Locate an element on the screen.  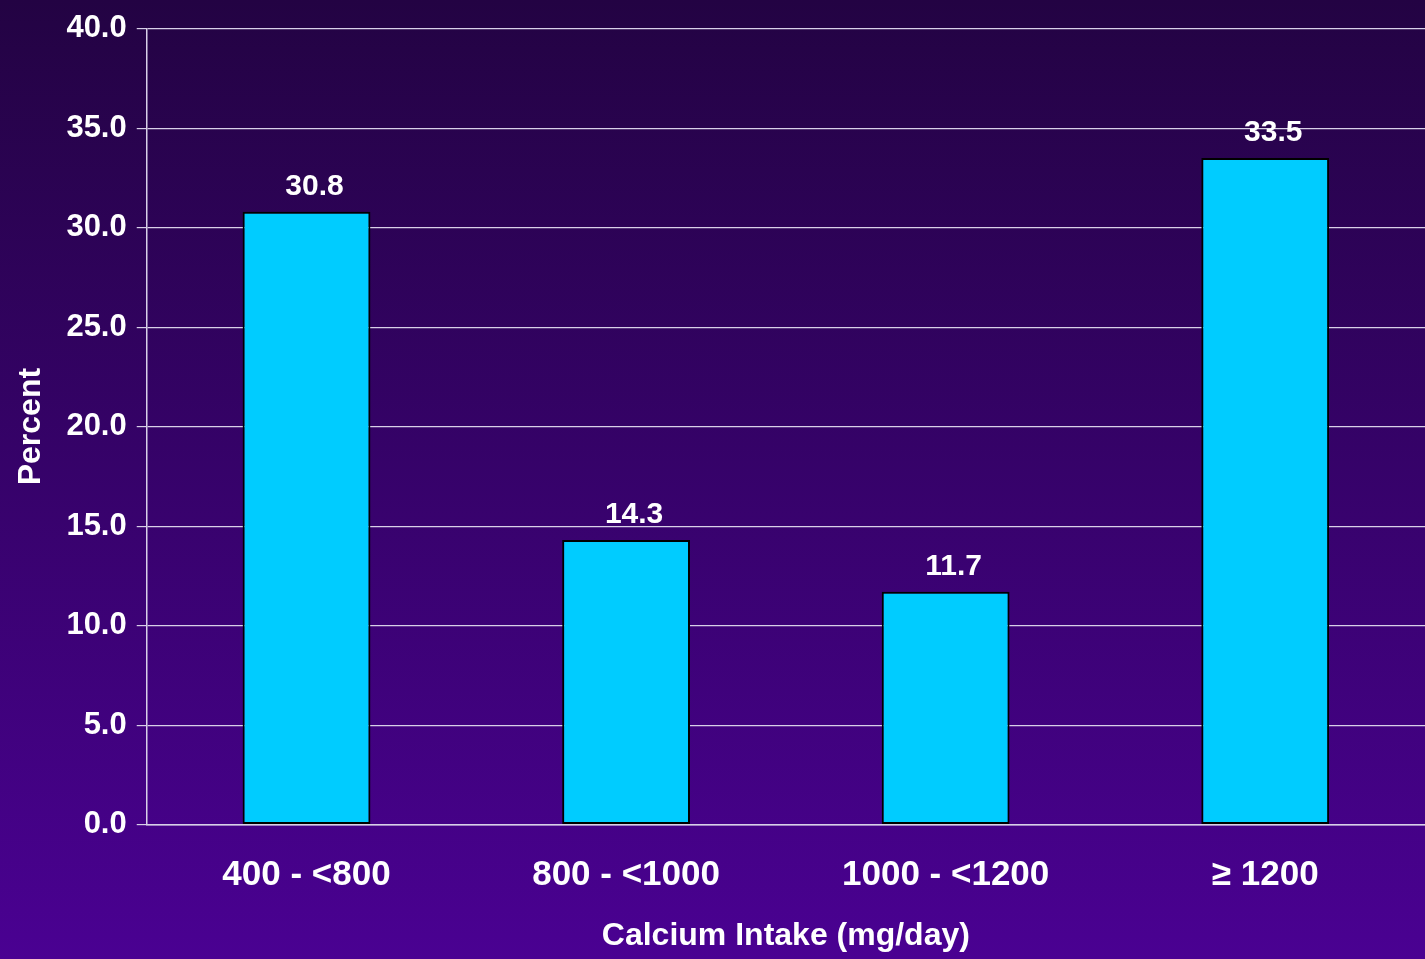
y-tick-label: 20.0 is located at coordinates (96, 425).